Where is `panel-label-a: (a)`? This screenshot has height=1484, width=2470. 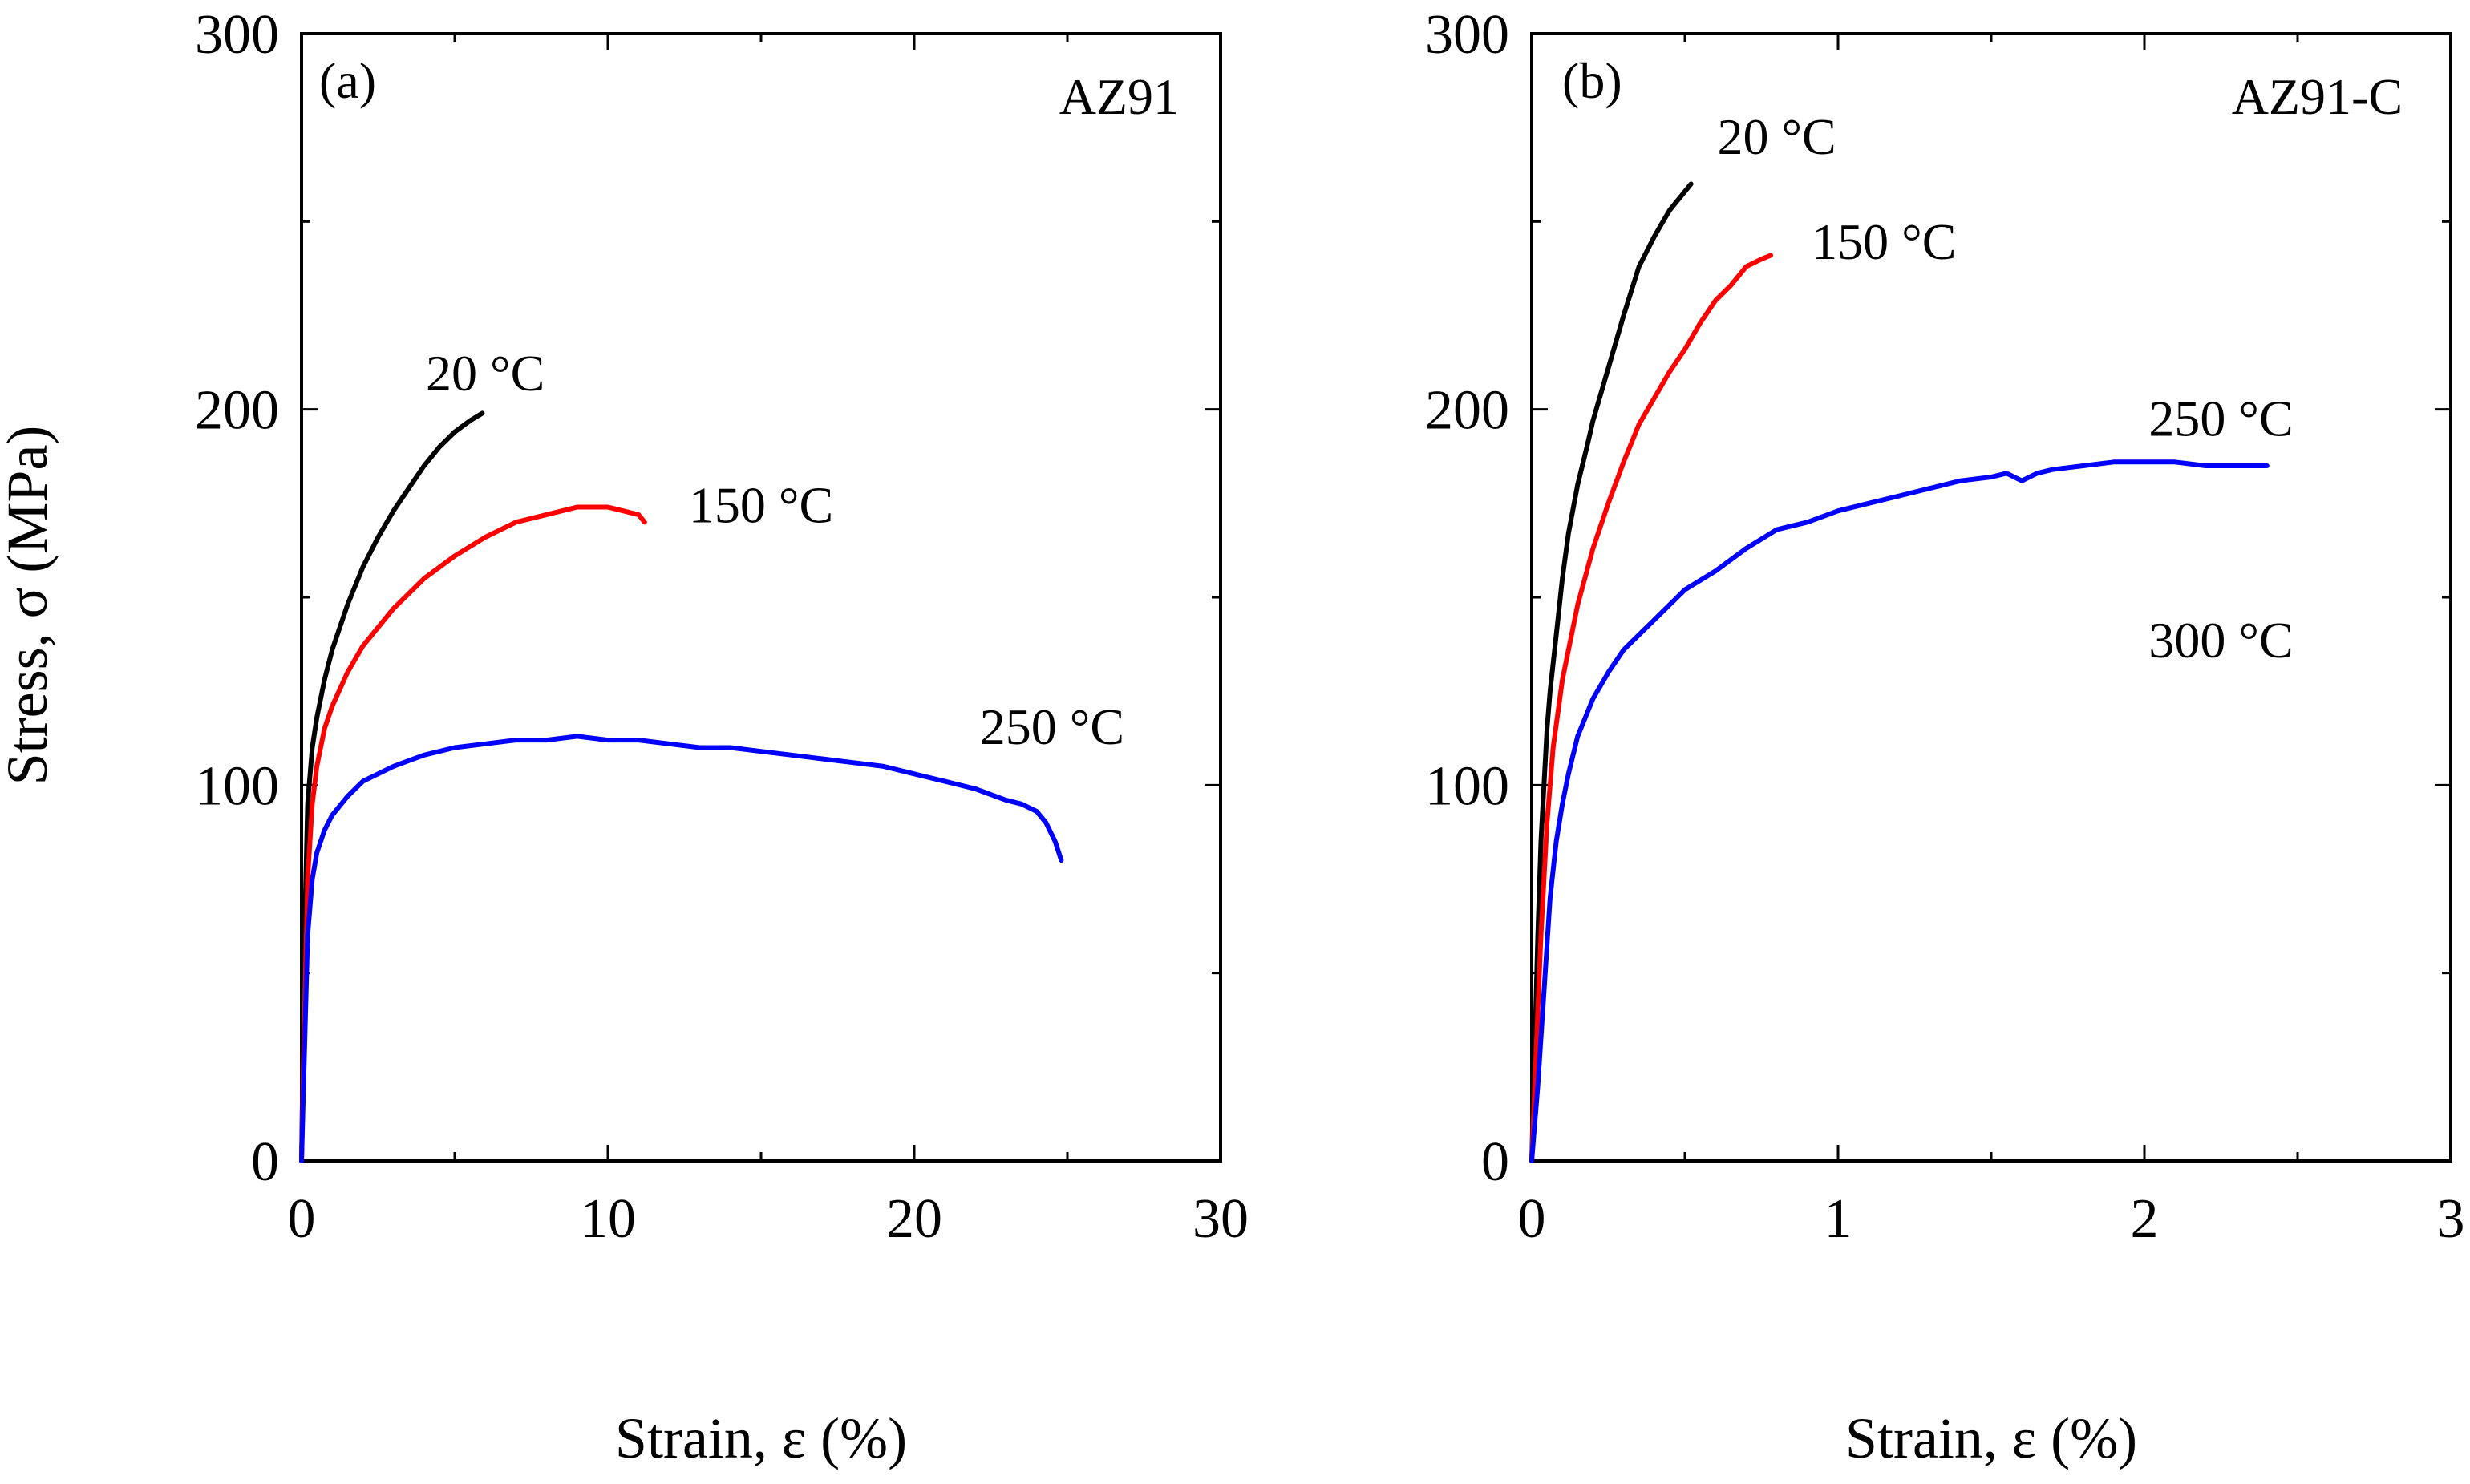
panel-label-a: (a) is located at coordinates (347, 81).